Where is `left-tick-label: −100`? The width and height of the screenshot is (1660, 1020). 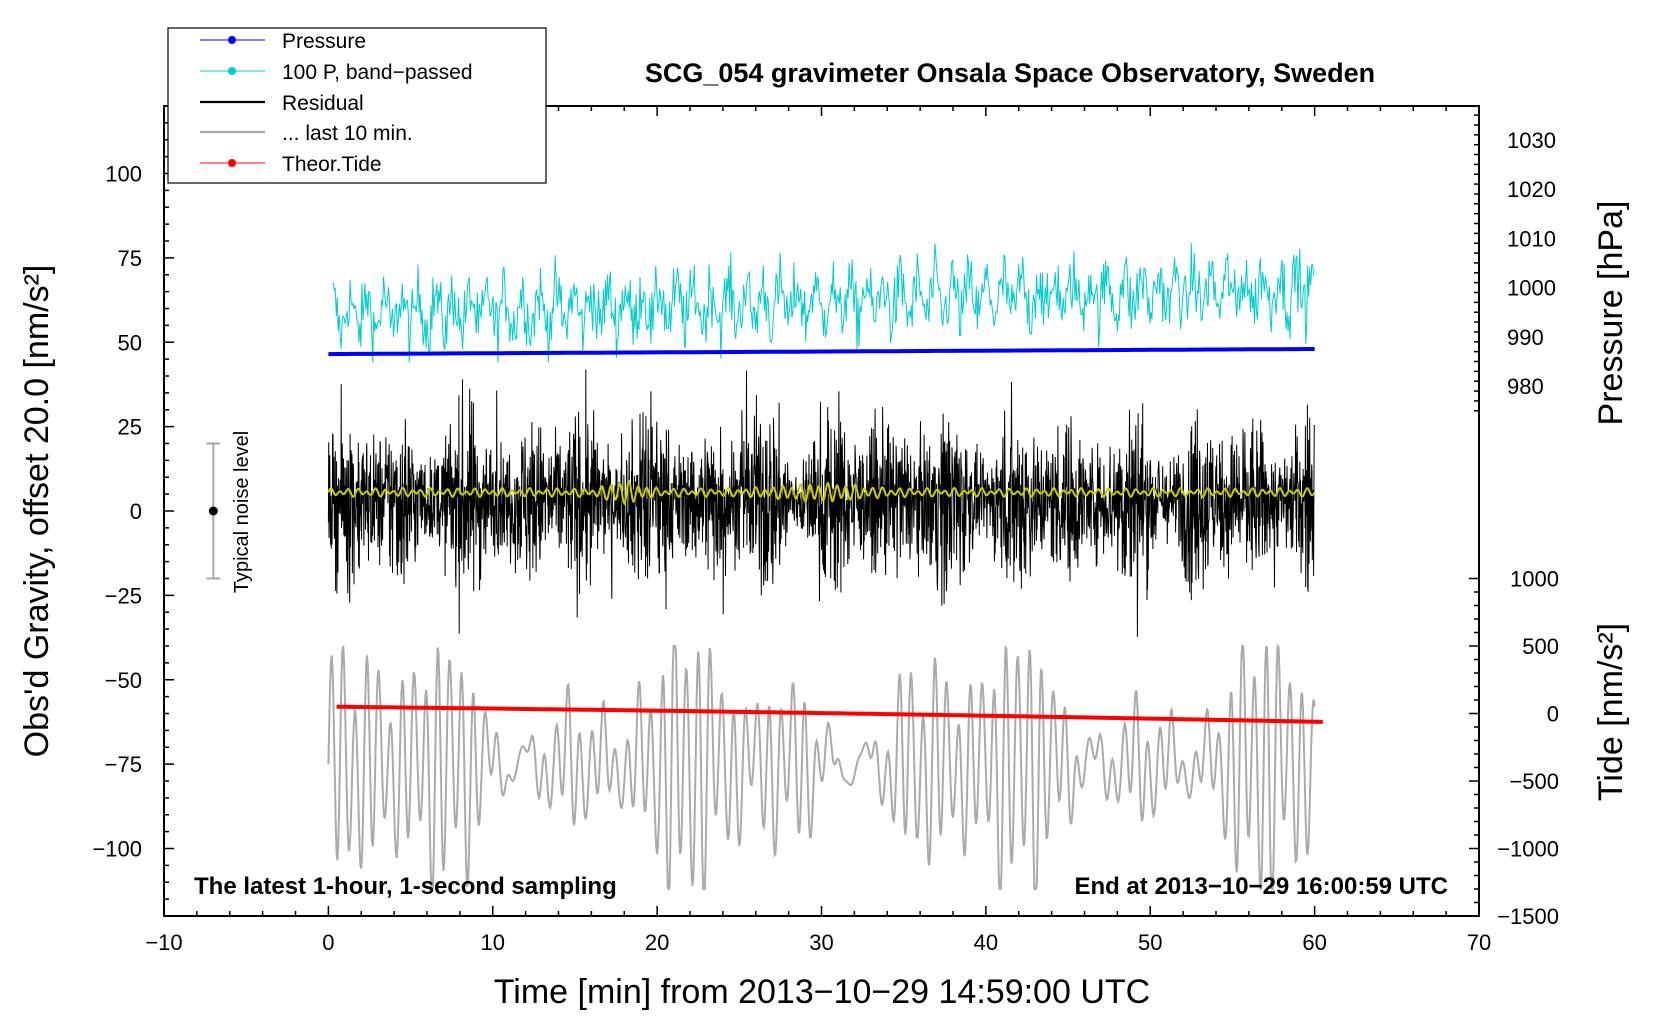
left-tick-label: −100 is located at coordinates (117, 849).